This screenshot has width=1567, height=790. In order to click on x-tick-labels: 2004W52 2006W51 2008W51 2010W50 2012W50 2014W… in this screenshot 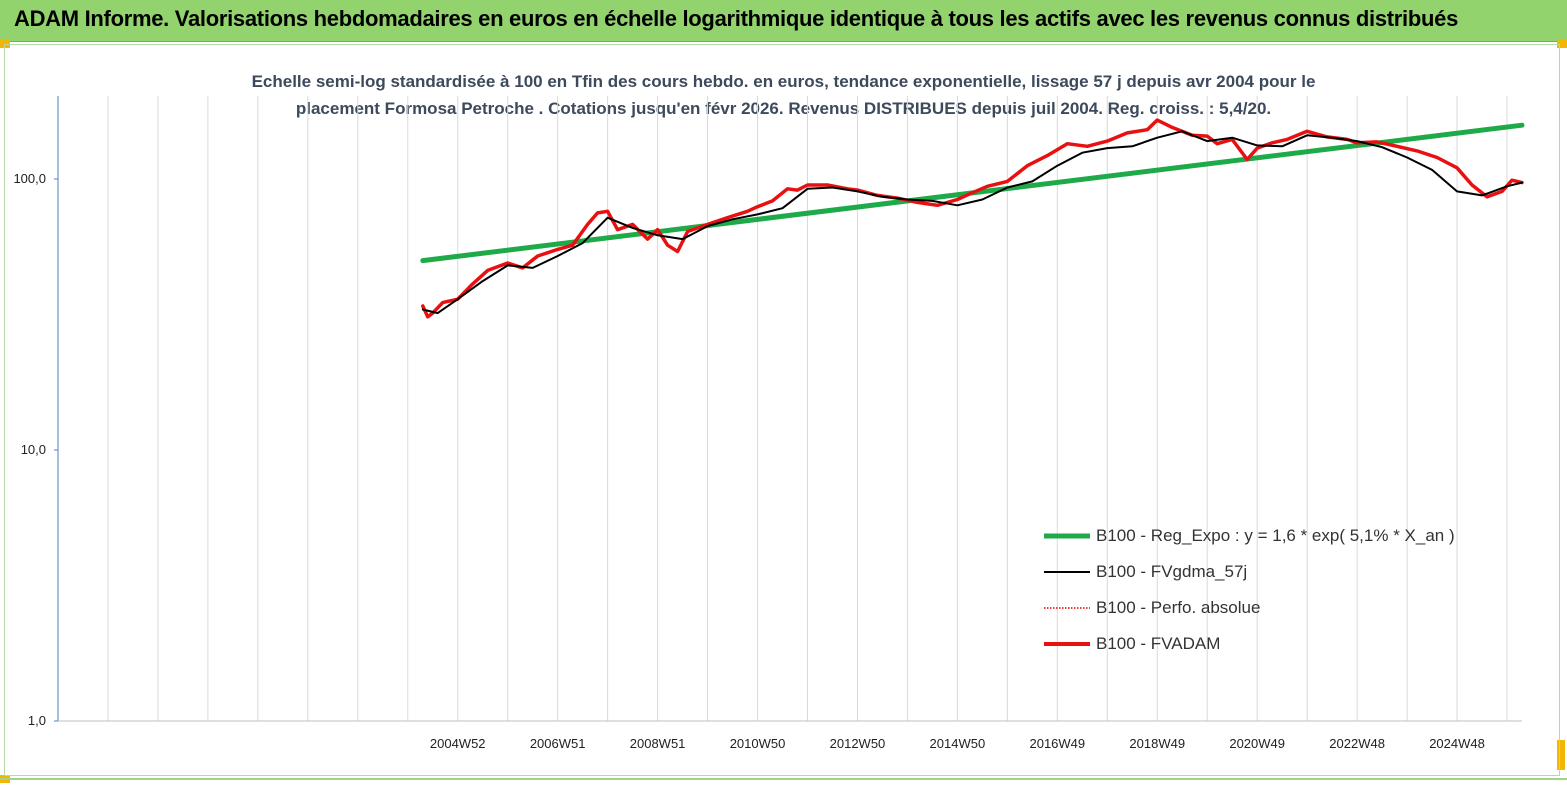, I will do `click(957, 743)`.